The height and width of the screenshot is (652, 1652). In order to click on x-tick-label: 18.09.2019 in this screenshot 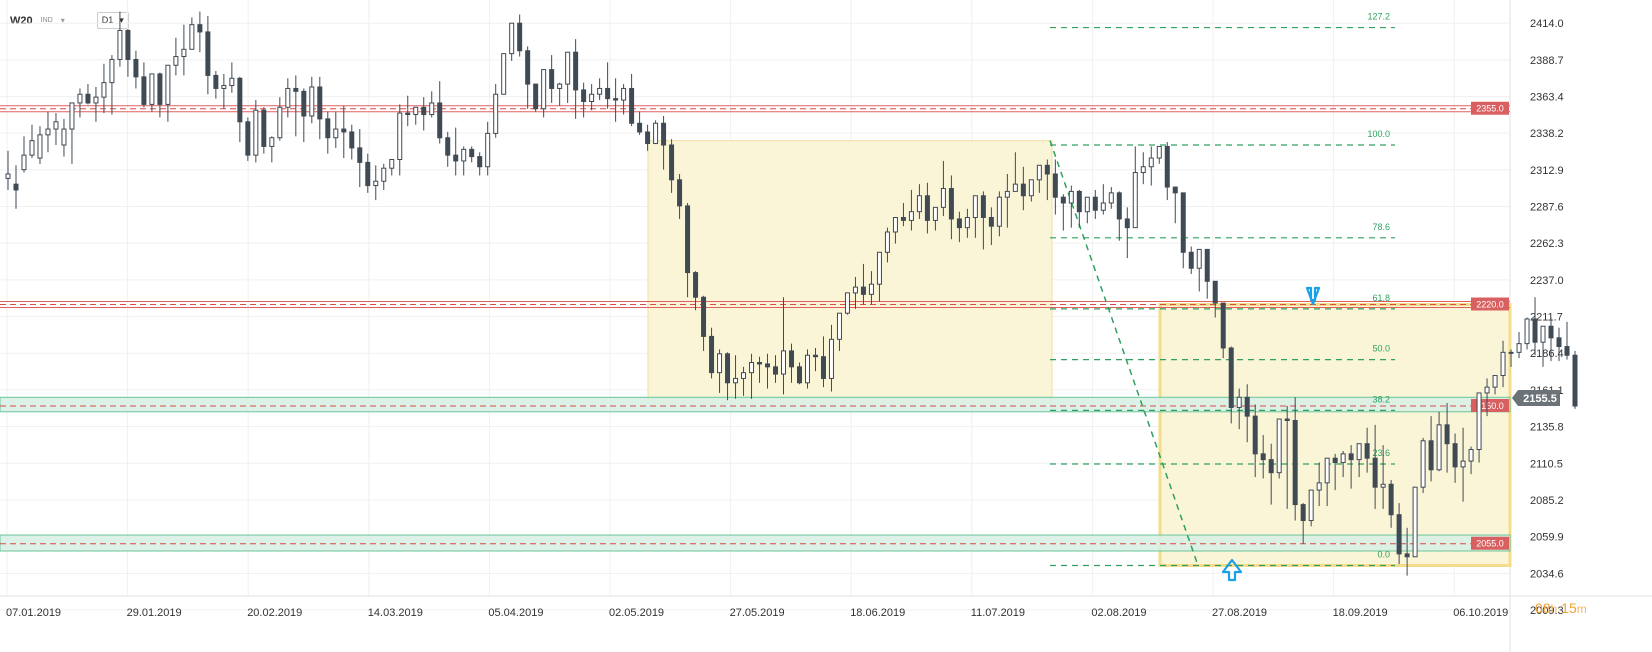, I will do `click(1360, 613)`.